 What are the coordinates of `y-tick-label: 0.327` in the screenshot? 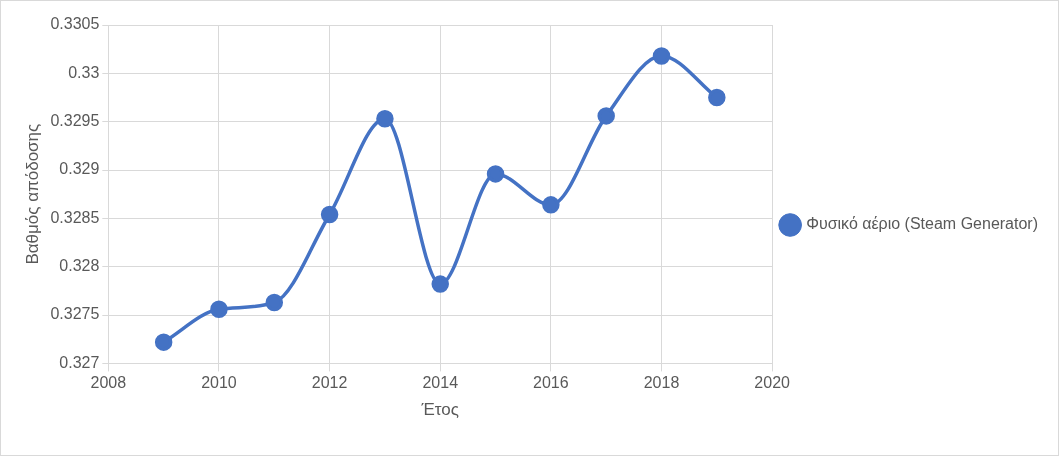 It's located at (79, 362).